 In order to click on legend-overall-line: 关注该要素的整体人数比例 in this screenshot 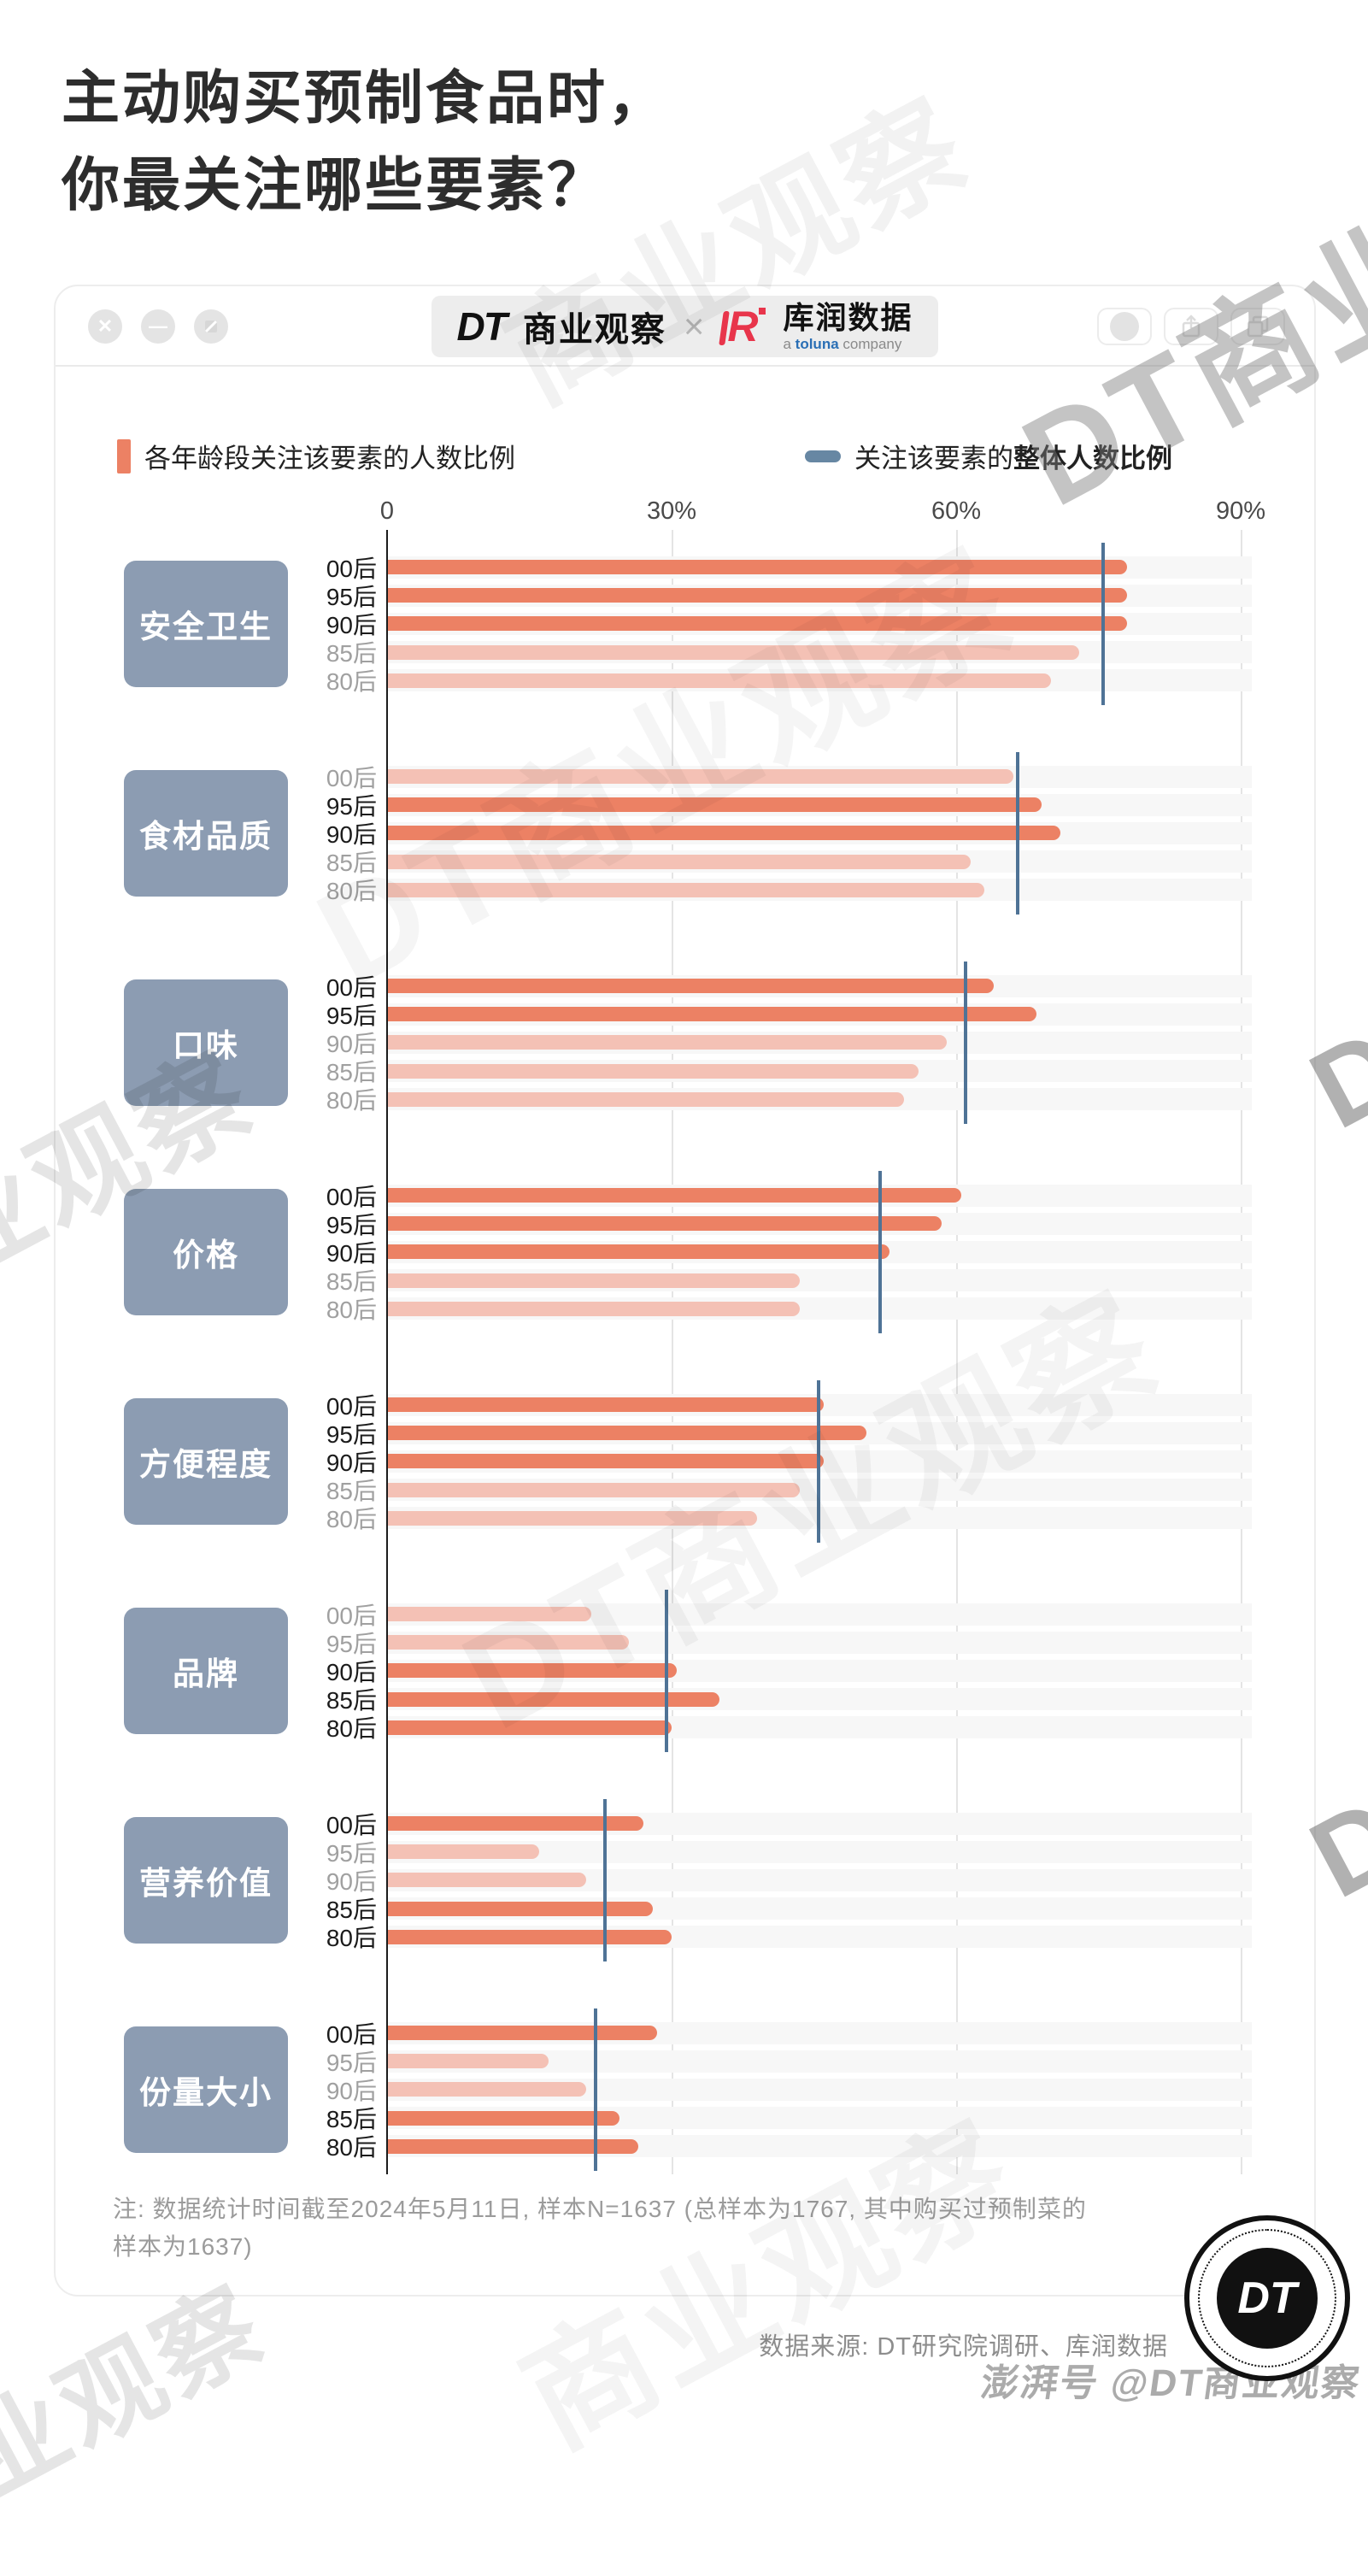, I will do `click(988, 456)`.